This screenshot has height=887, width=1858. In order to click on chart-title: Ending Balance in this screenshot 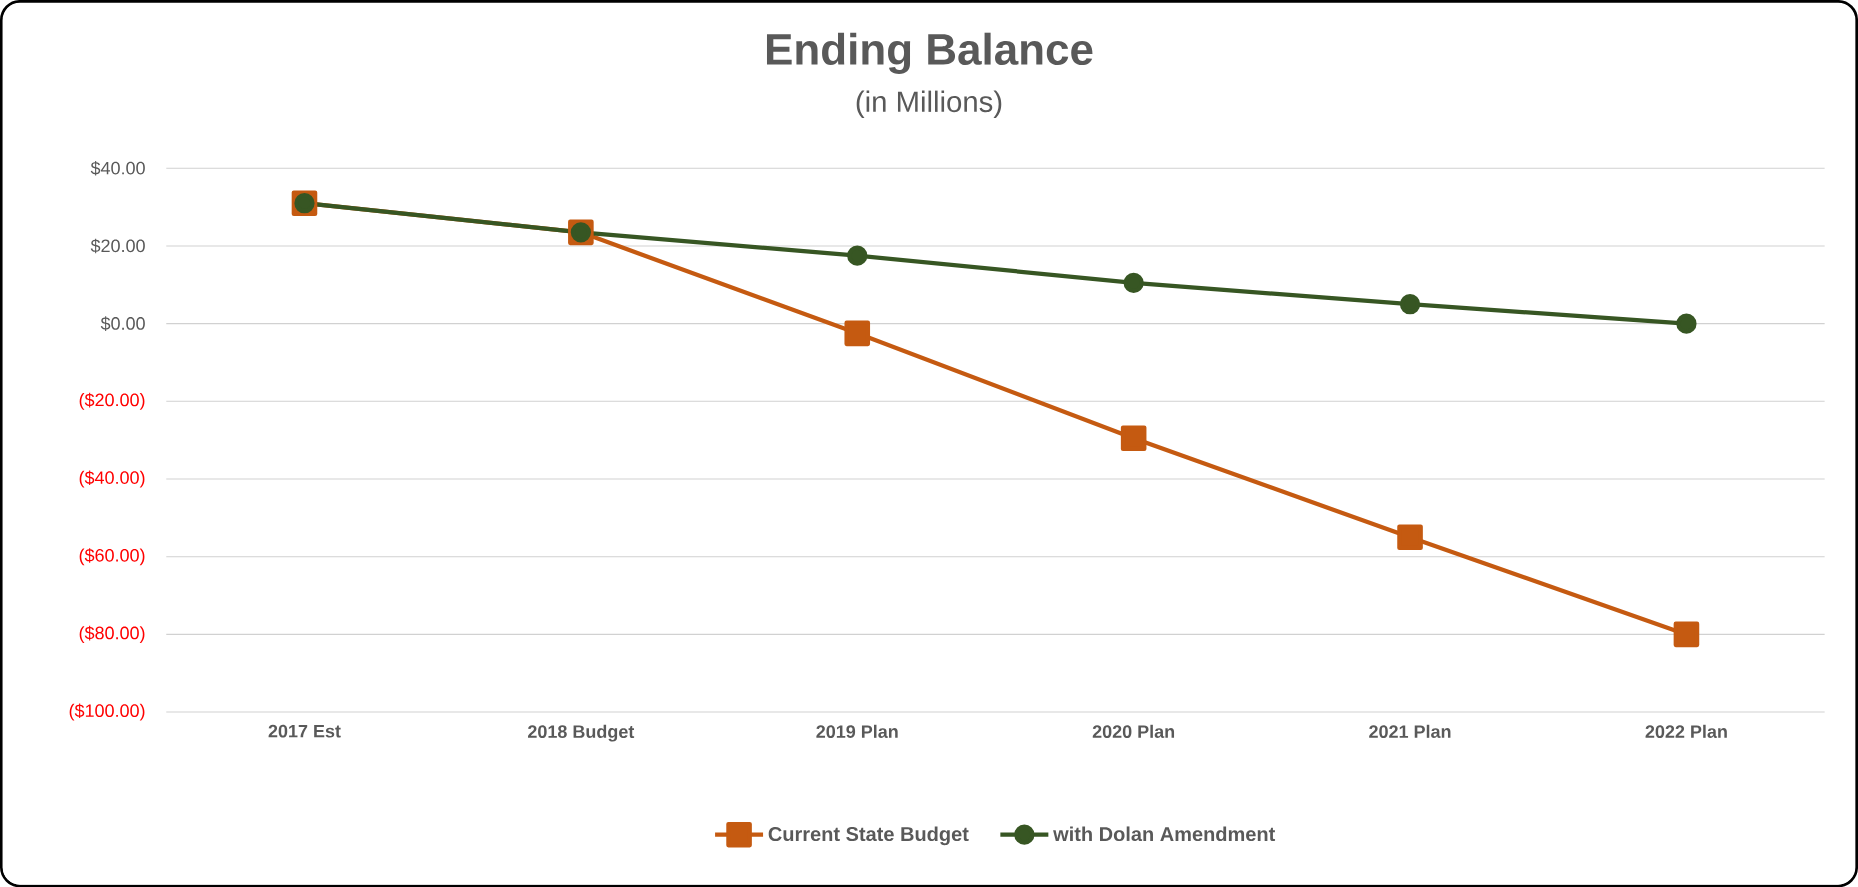, I will do `click(929, 53)`.